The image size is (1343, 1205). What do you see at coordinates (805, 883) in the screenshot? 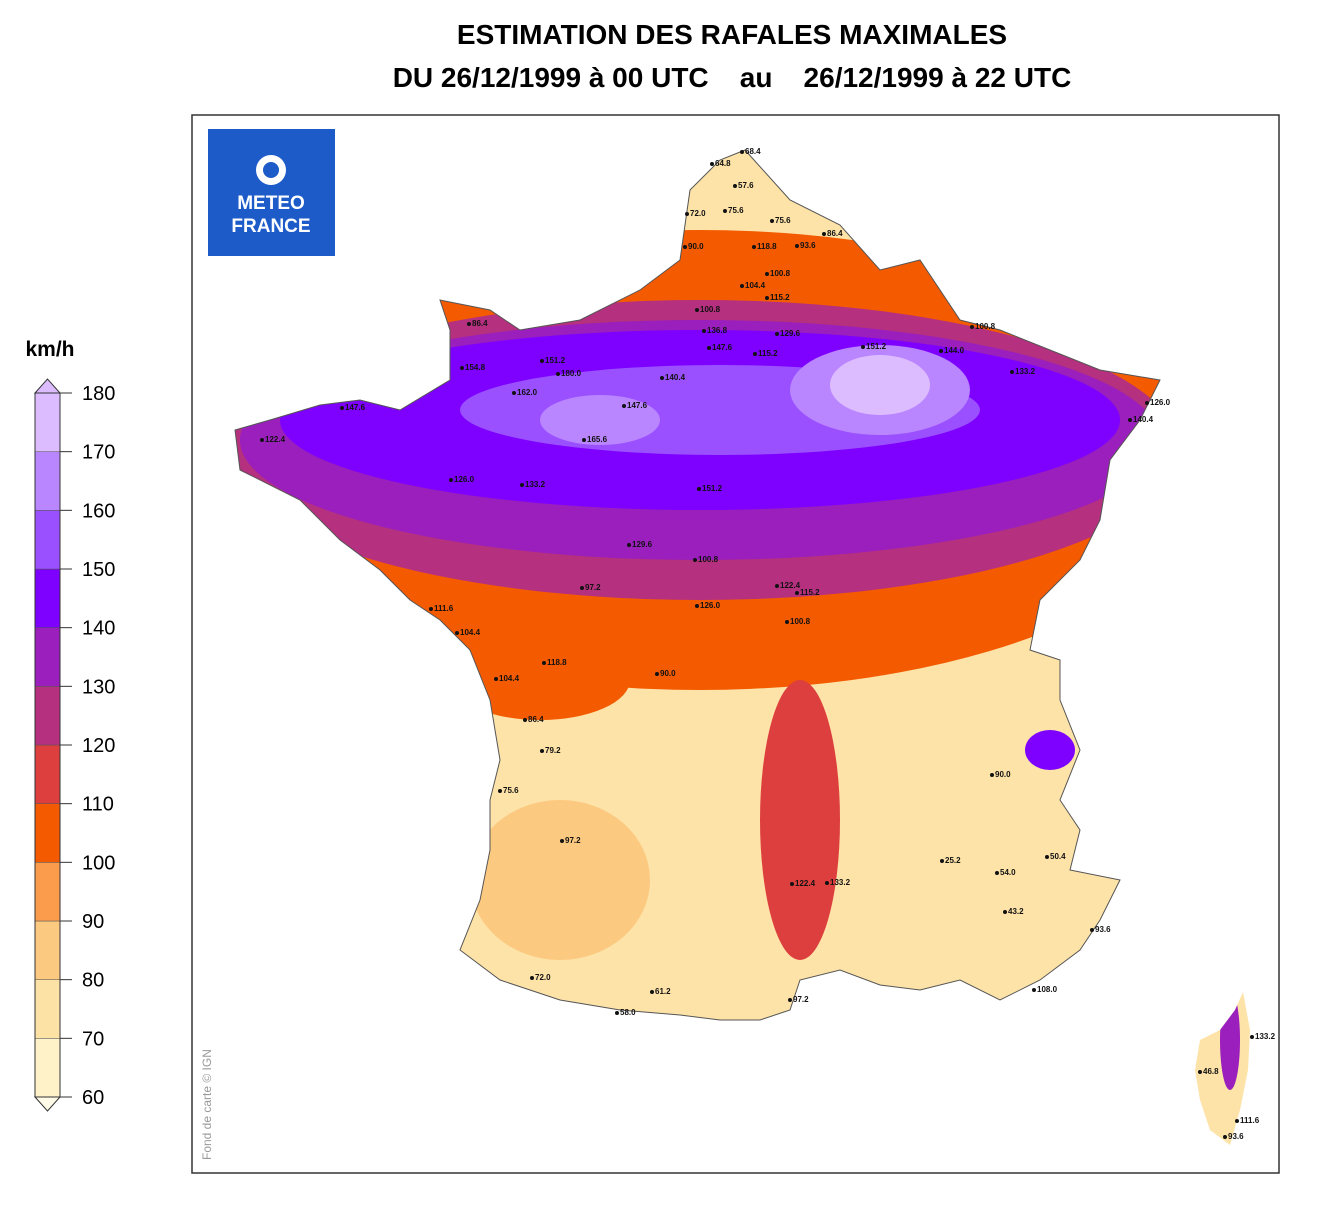
I see `station-value: 122.4` at bounding box center [805, 883].